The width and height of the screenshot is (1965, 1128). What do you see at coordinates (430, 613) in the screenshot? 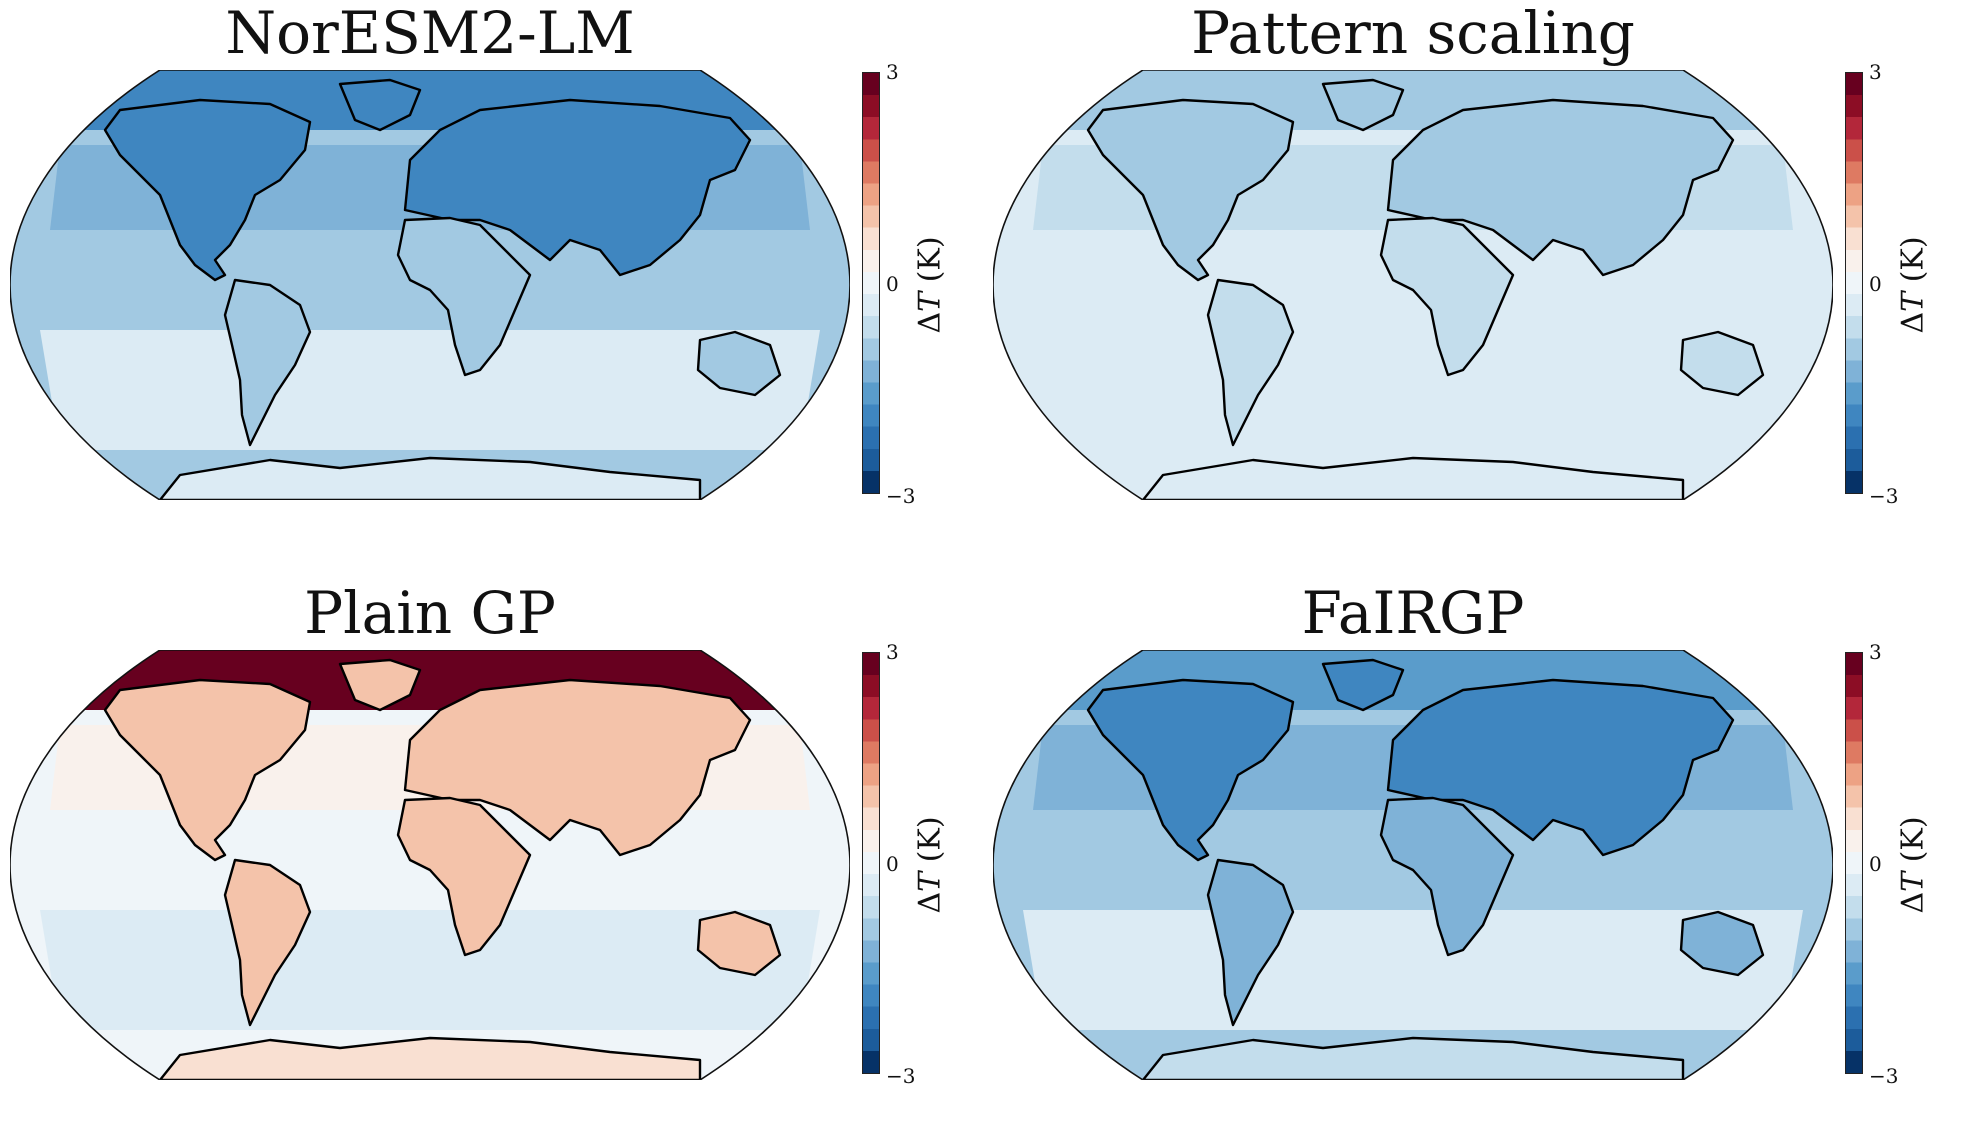
I see `panel-title: Plain GP` at bounding box center [430, 613].